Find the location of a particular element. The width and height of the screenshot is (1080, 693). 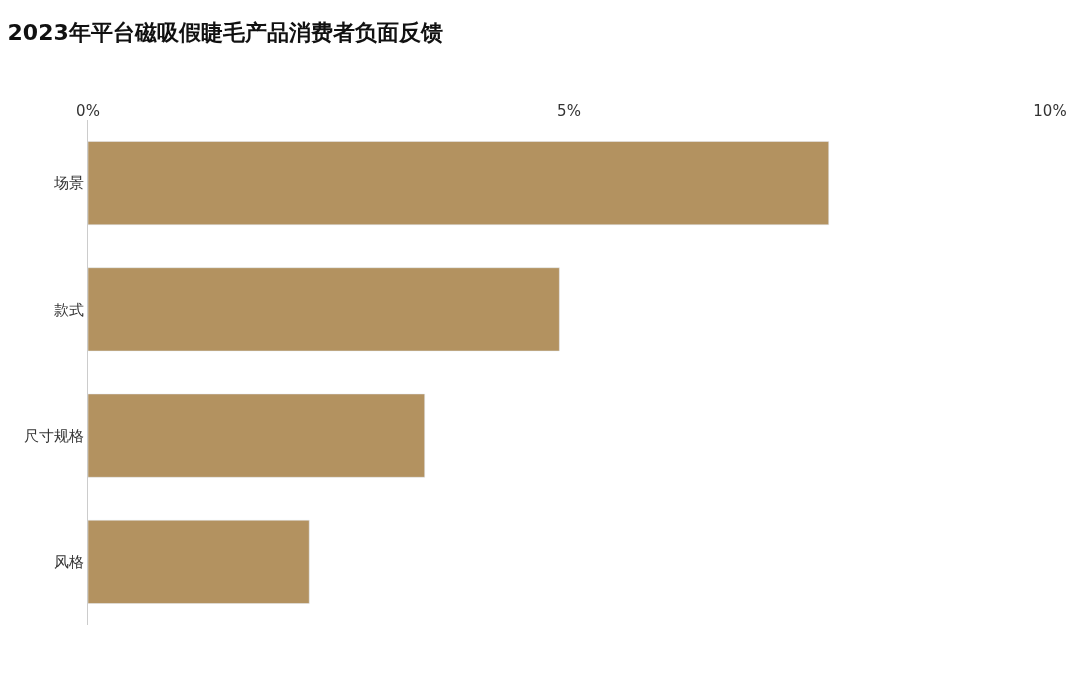

y-tick-label: 场景 is located at coordinates (68, 183).